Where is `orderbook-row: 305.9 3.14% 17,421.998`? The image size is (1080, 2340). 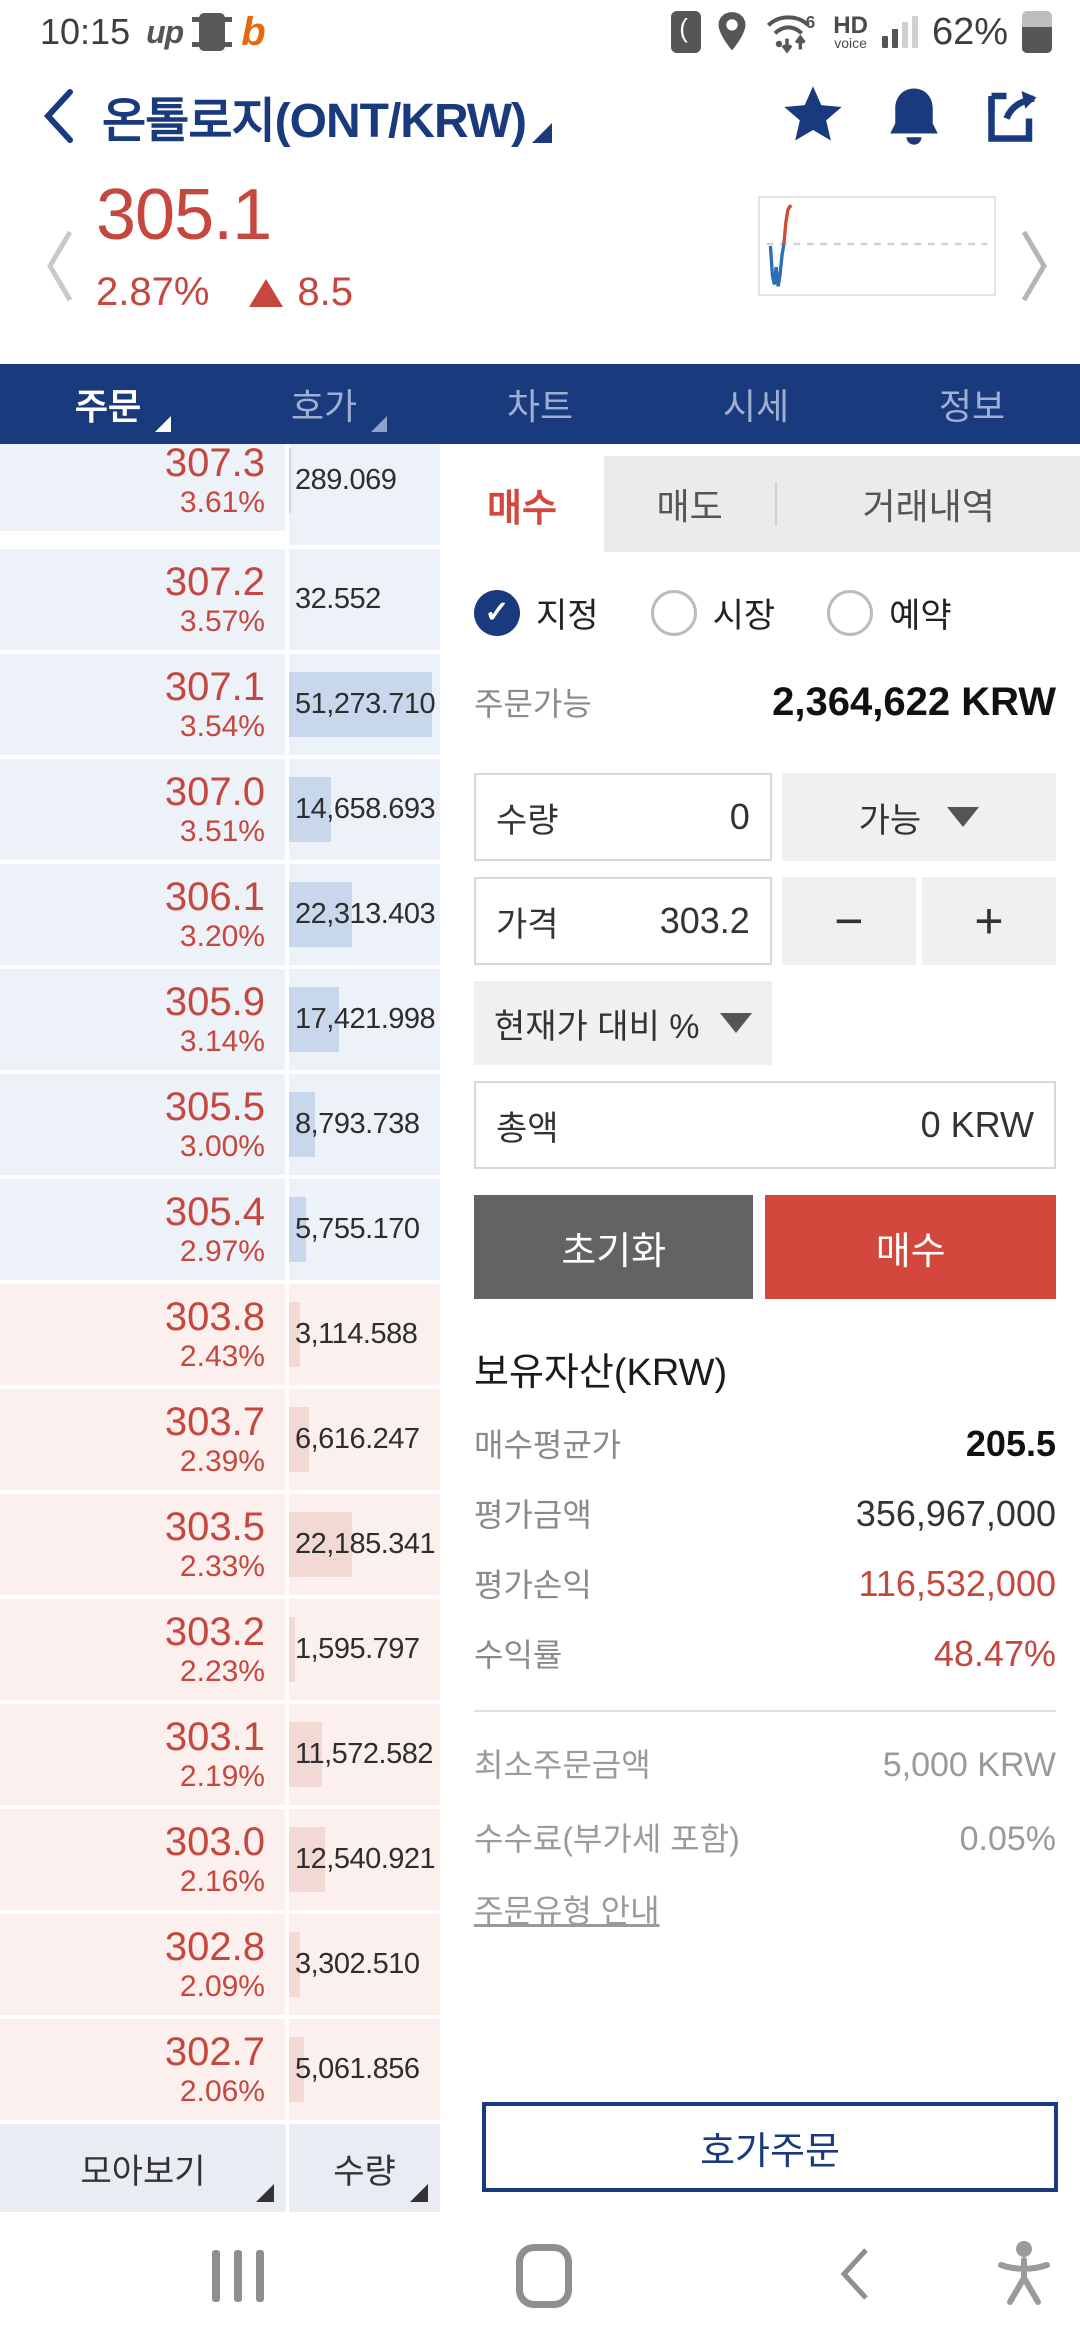 orderbook-row: 305.9 3.14% 17,421.998 is located at coordinates (220, 1021).